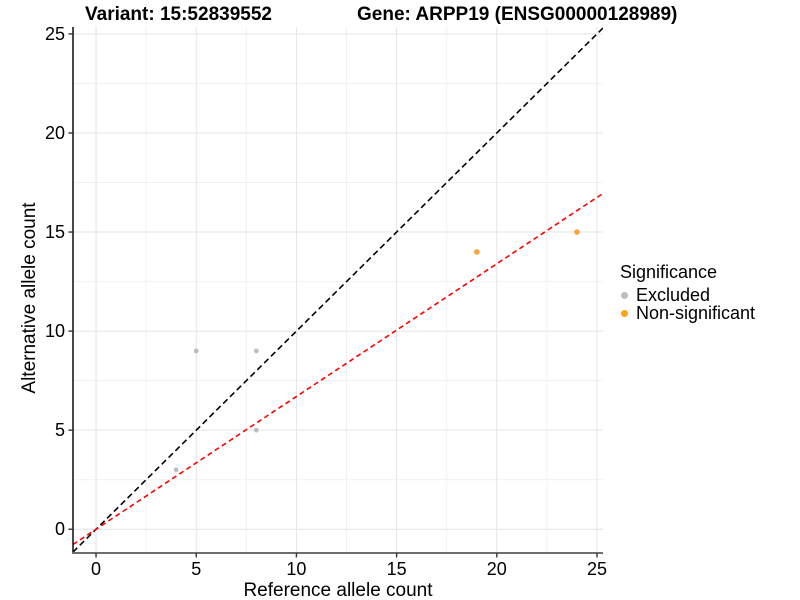  What do you see at coordinates (338, 590) in the screenshot?
I see `x-axis-title: Reference allele count` at bounding box center [338, 590].